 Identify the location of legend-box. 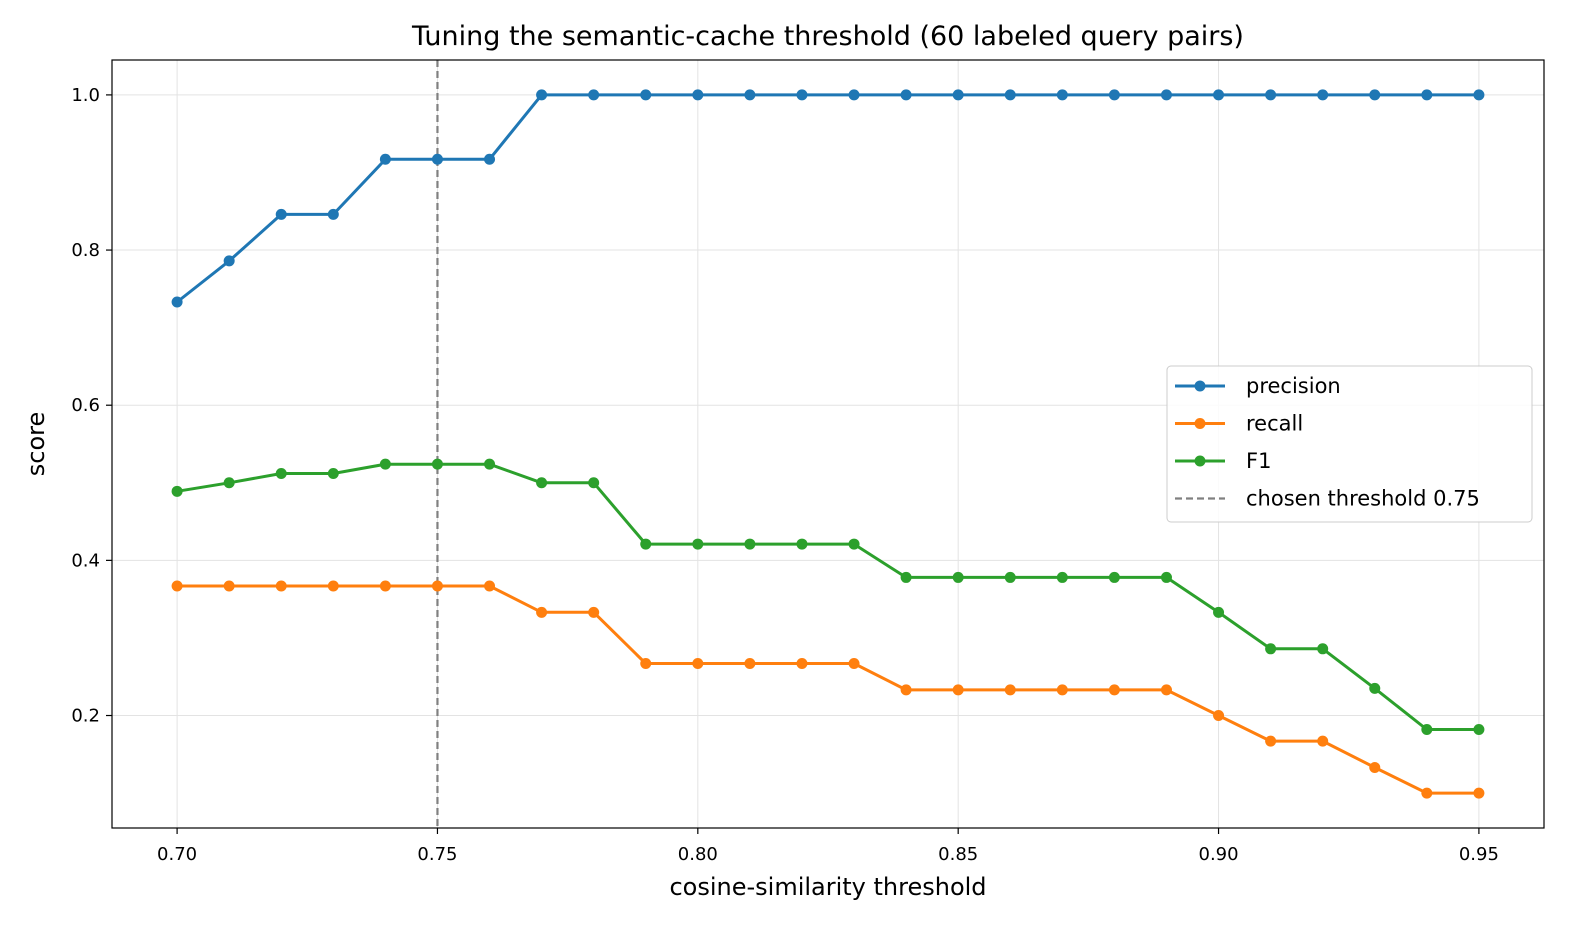
(1349, 444).